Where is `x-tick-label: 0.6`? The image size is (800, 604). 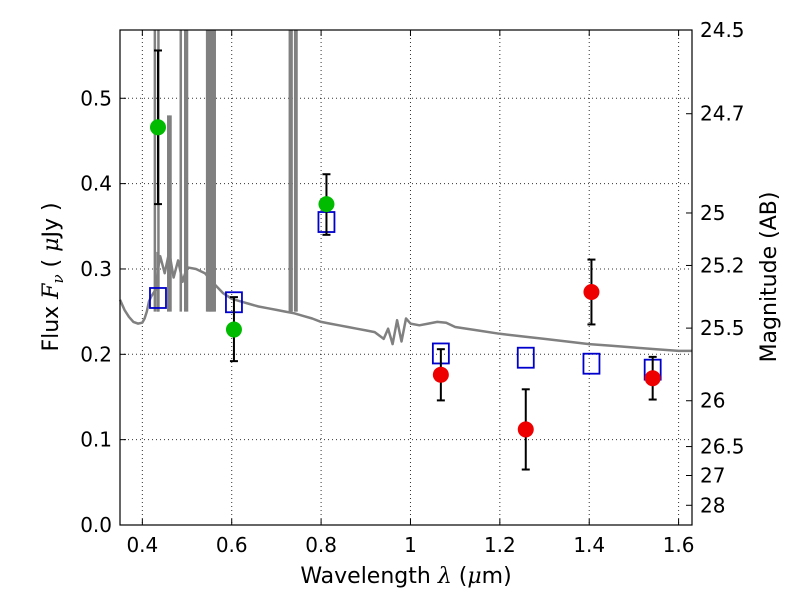 x-tick-label: 0.6 is located at coordinates (232, 545).